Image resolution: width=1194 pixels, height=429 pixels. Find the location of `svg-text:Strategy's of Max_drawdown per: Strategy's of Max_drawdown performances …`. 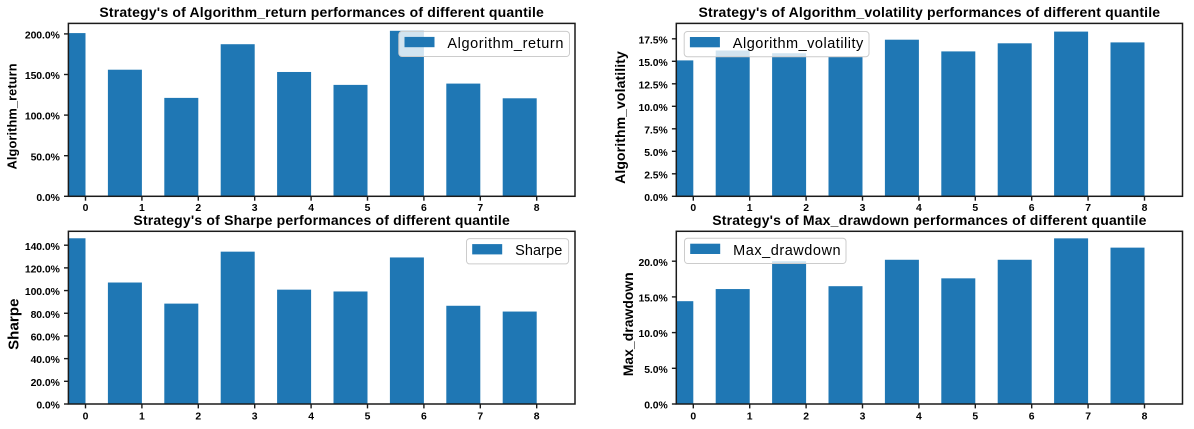

svg-text:Strategy's of Max_drawdown per: Strategy's of Max_drawdown performances … is located at coordinates (929, 220).